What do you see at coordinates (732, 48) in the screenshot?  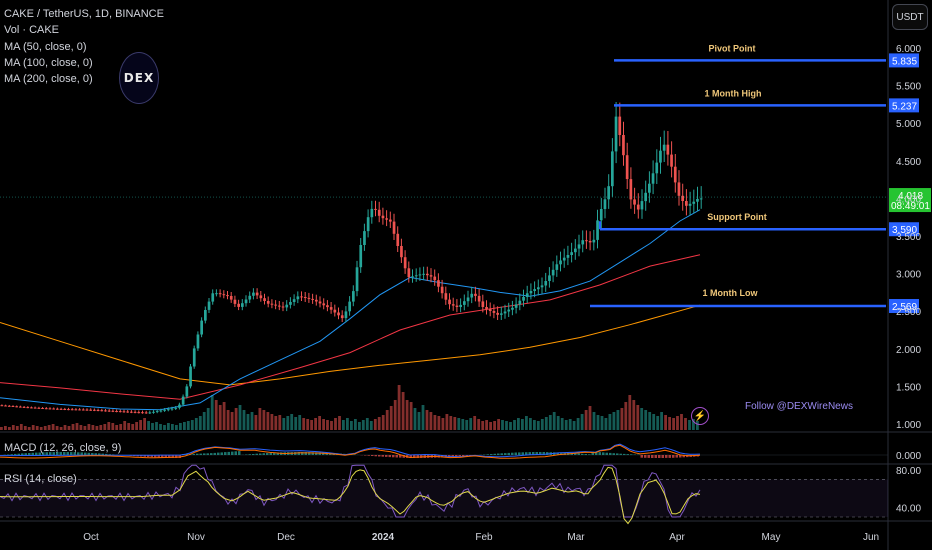 I see `level-name: Pivot Point` at bounding box center [732, 48].